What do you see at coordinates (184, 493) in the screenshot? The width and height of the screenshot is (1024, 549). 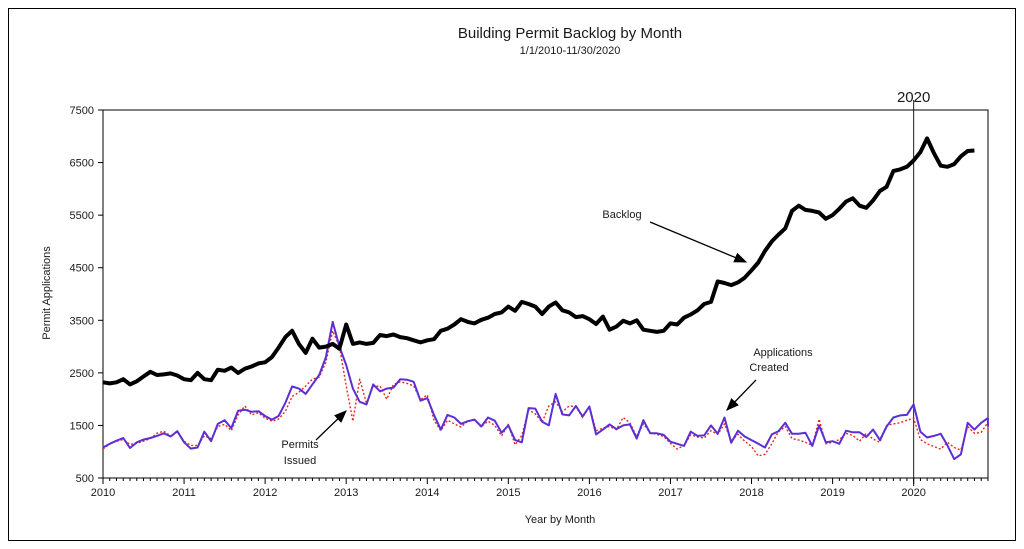 I see `x-tick-label: 2011` at bounding box center [184, 493].